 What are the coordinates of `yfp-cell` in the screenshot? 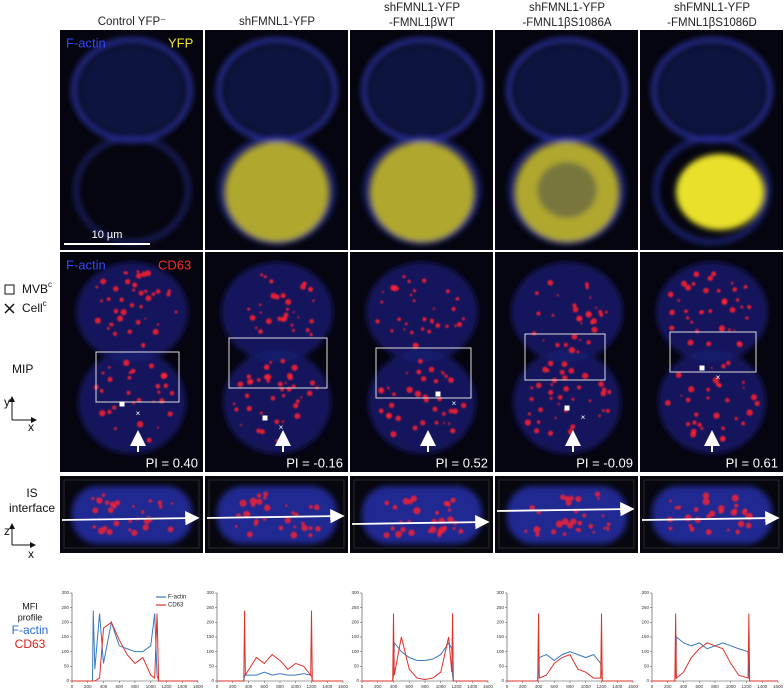 It's located at (720, 192).